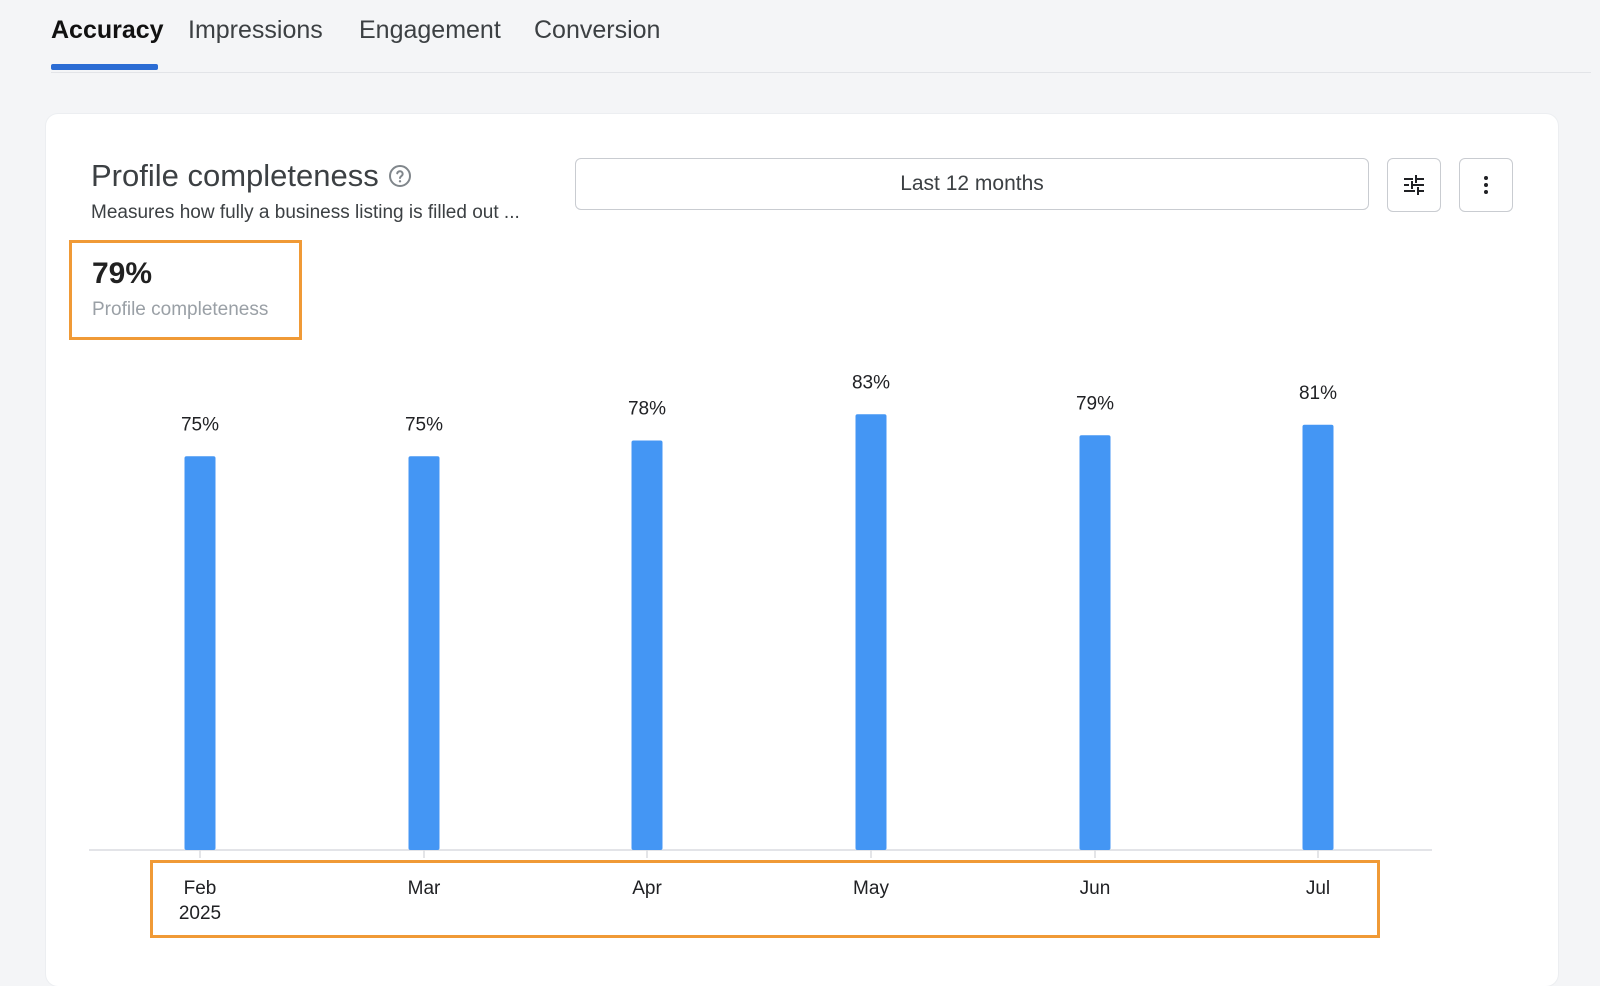 The image size is (1600, 986). What do you see at coordinates (765, 899) in the screenshot?
I see `x-axis-highlight` at bounding box center [765, 899].